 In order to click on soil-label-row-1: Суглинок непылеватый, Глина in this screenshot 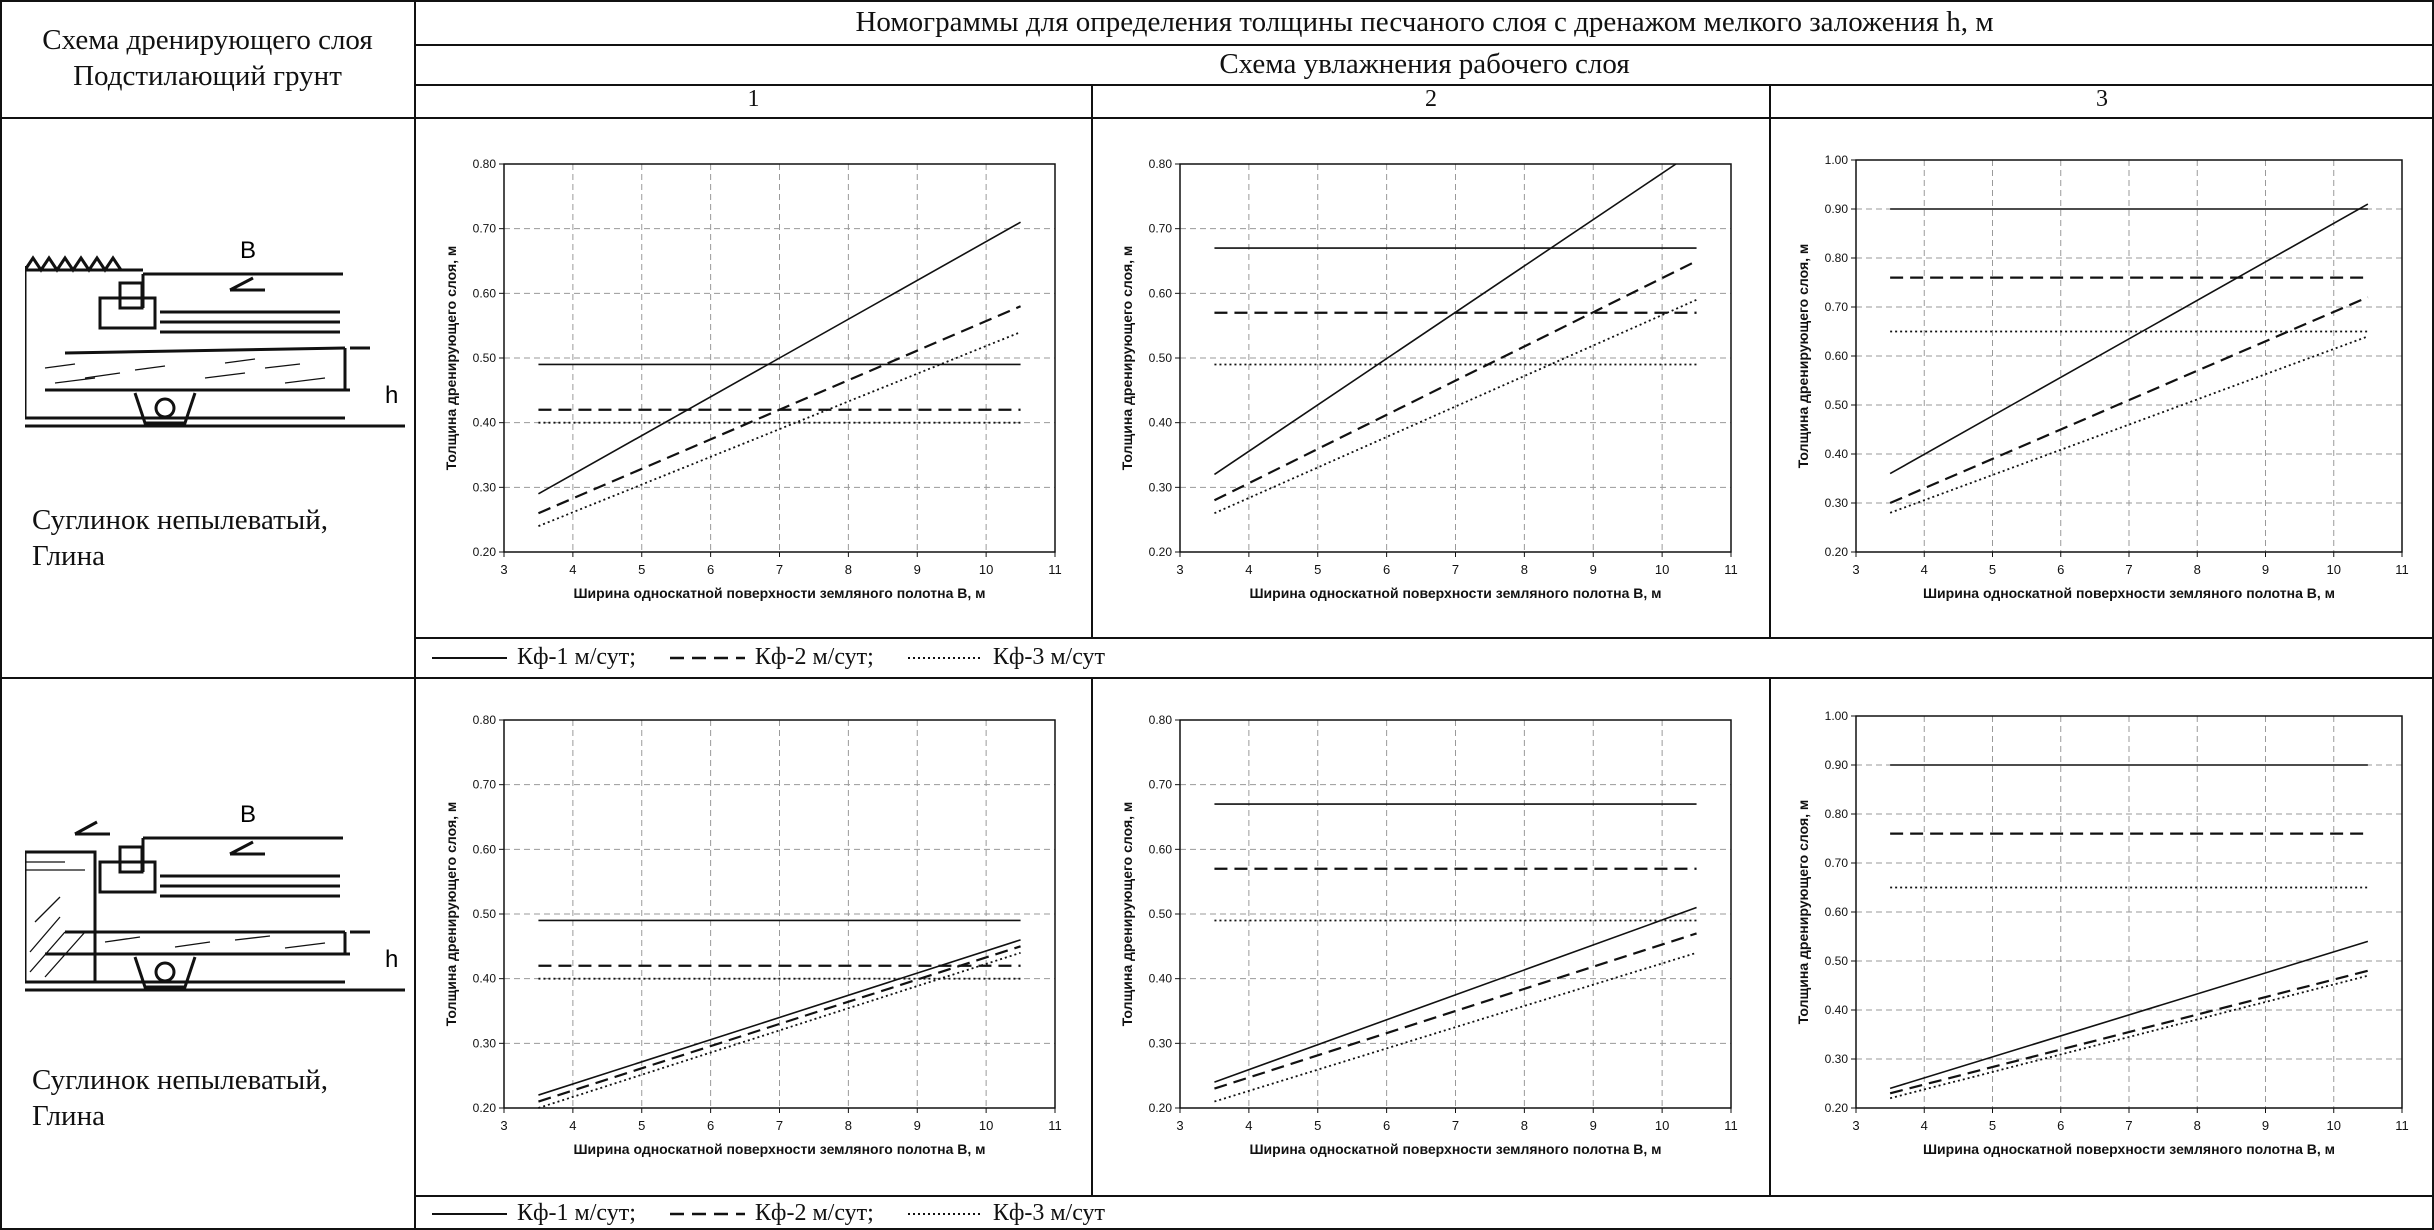, I will do `click(180, 538)`.